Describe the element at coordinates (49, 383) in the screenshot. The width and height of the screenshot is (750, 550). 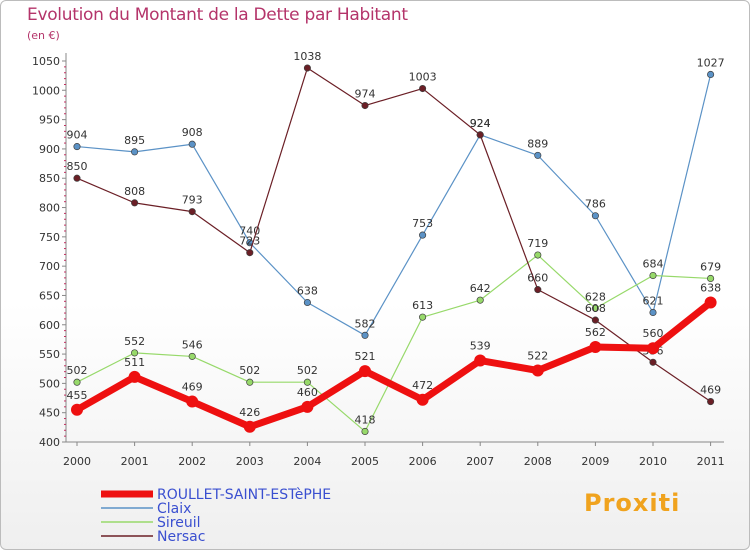
I see `y-tick-label: 500` at that location.